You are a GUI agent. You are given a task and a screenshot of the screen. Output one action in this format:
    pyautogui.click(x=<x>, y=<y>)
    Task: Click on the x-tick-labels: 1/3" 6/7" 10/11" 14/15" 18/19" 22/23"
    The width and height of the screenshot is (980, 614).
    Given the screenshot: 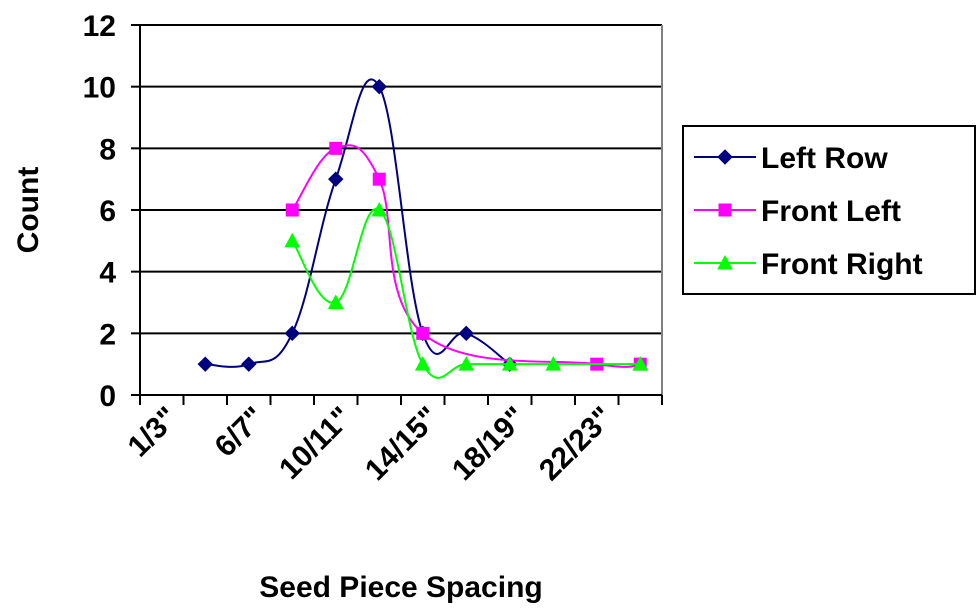 What is the action you would take?
    pyautogui.click(x=371, y=444)
    